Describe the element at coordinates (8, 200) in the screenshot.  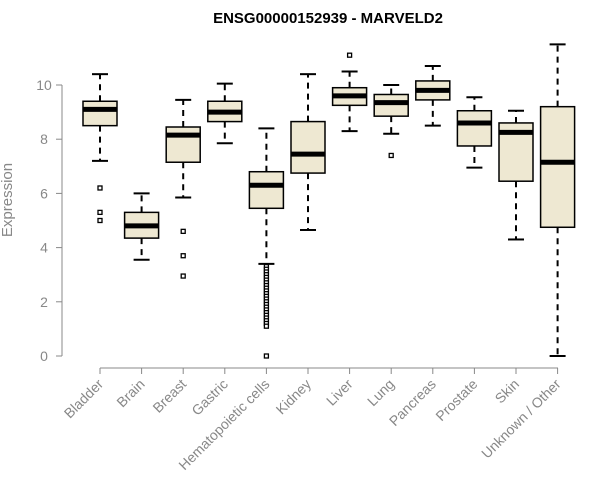
I see `y-axis-label: Expression` at that location.